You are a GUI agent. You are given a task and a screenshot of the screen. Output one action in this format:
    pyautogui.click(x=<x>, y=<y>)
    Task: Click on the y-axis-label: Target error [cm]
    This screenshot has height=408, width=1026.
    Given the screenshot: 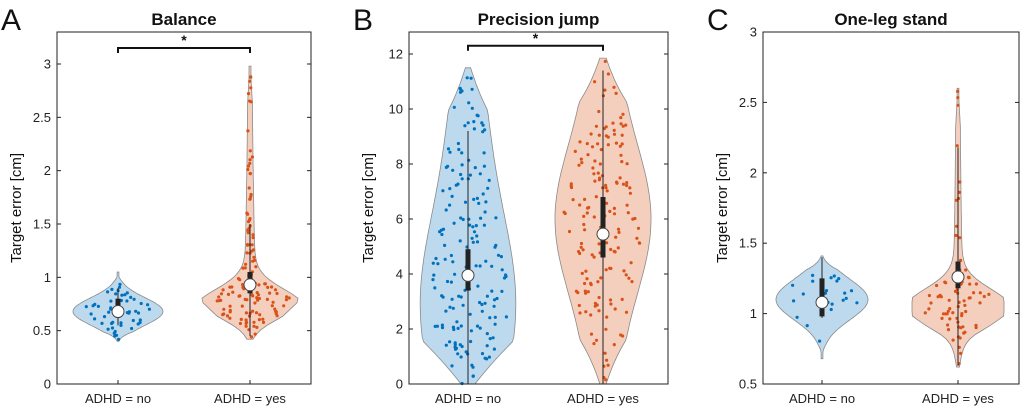 What is the action you would take?
    pyautogui.click(x=368, y=208)
    